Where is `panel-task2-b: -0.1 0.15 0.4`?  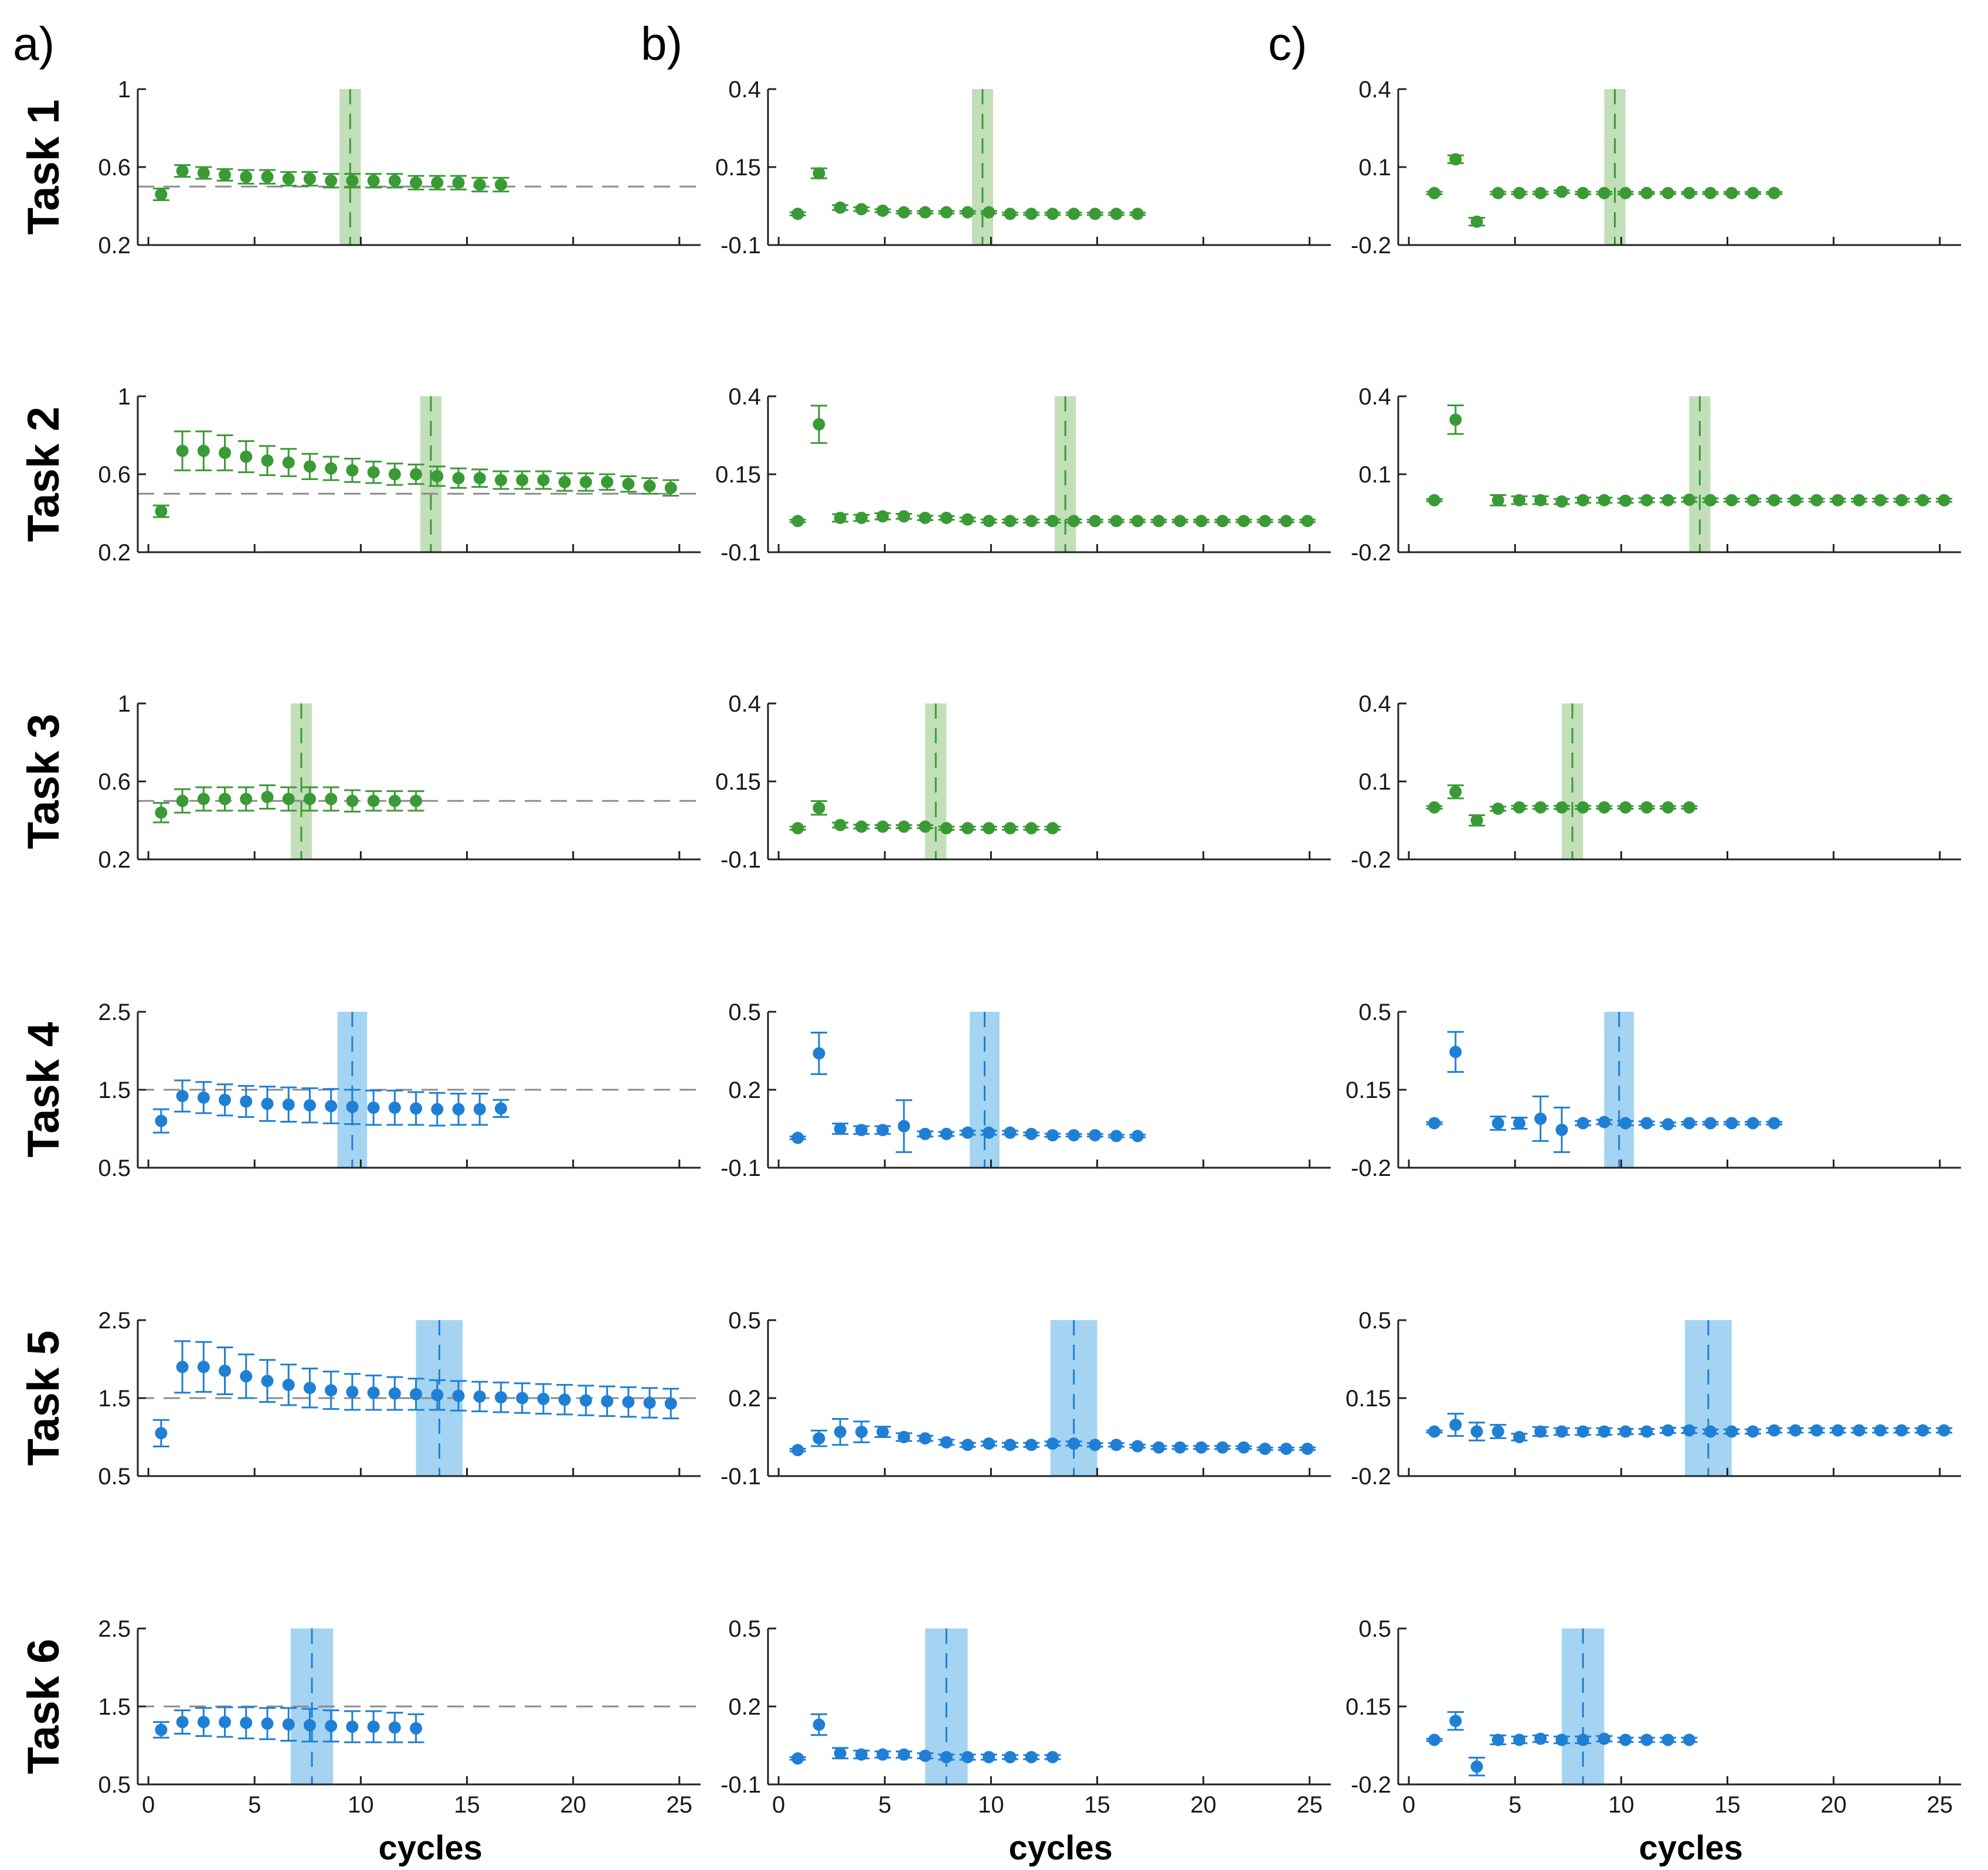
panel-task2-b: -0.1 0.15 0.4 is located at coordinates (1023, 475).